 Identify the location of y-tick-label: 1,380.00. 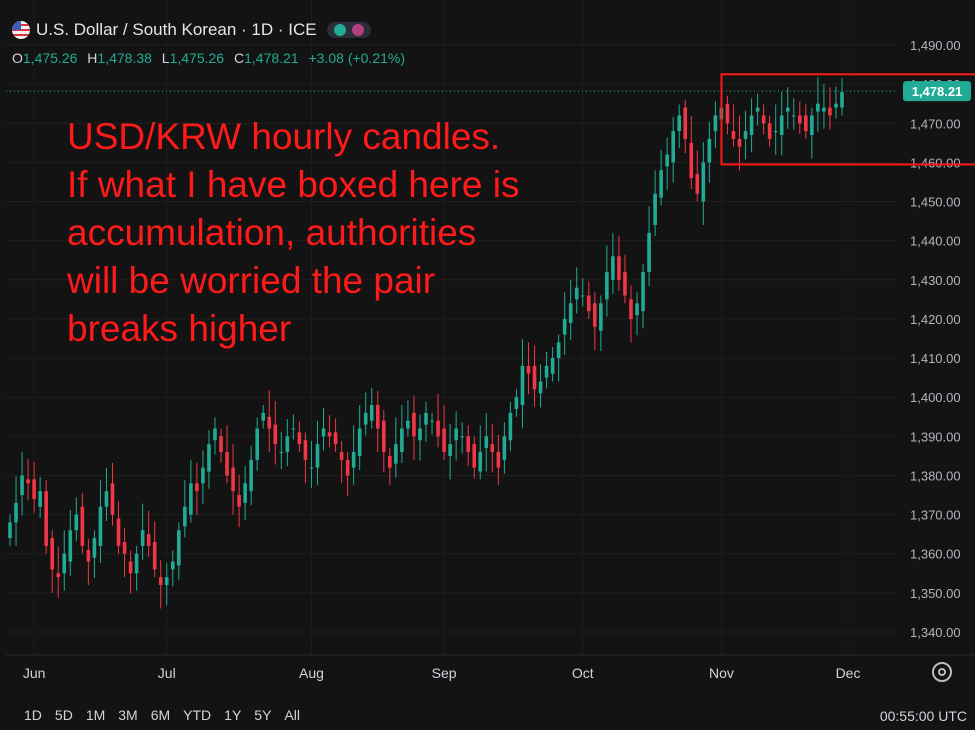
(935, 475).